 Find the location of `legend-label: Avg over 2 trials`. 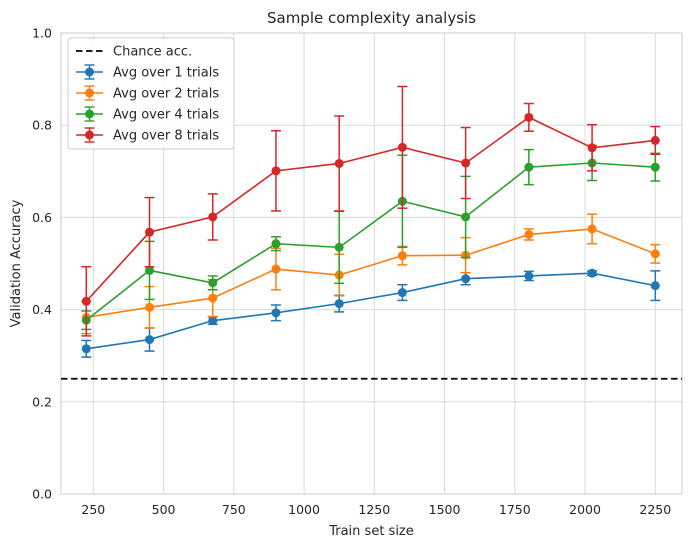

legend-label: Avg over 2 trials is located at coordinates (166, 94).